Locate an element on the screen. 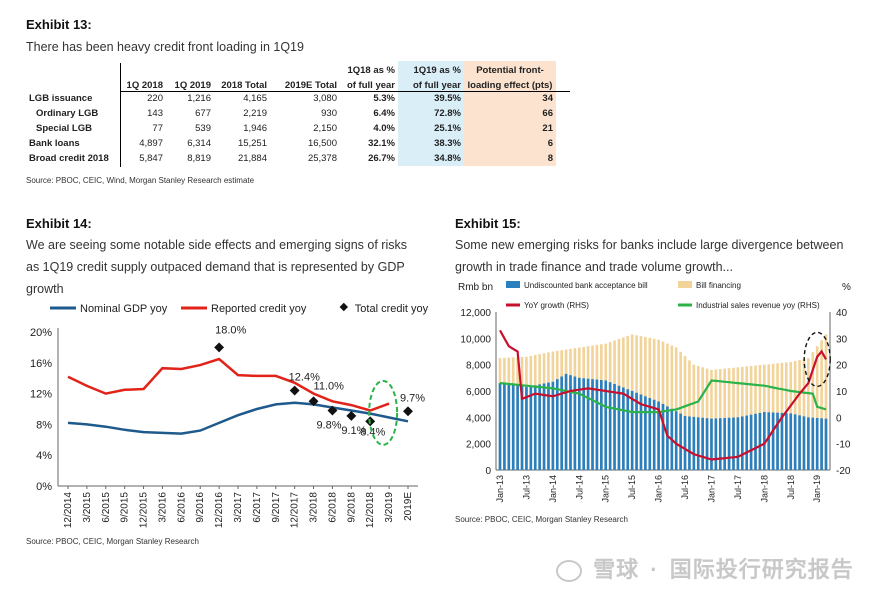  table-row: Special LGB 77 539 1,946 2,150 4.0% 25.1% 21 is located at coordinates (291, 128).